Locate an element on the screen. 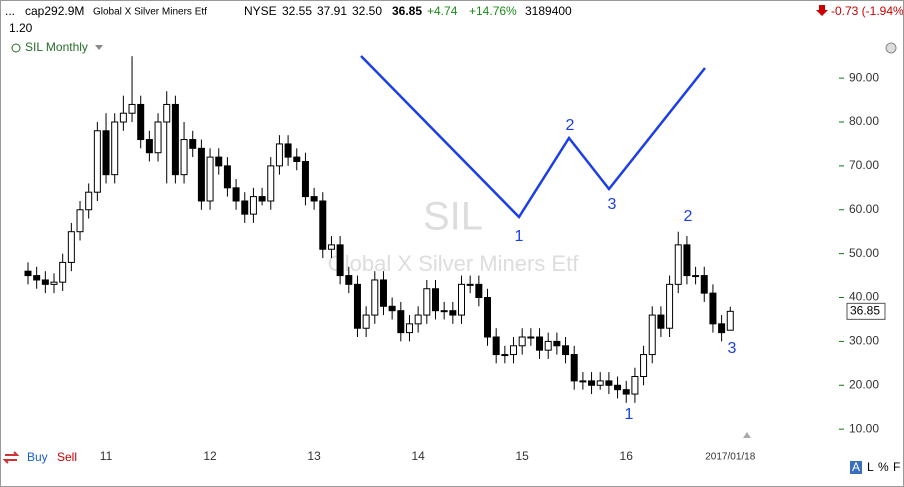  option: A is located at coordinates (856, 467).